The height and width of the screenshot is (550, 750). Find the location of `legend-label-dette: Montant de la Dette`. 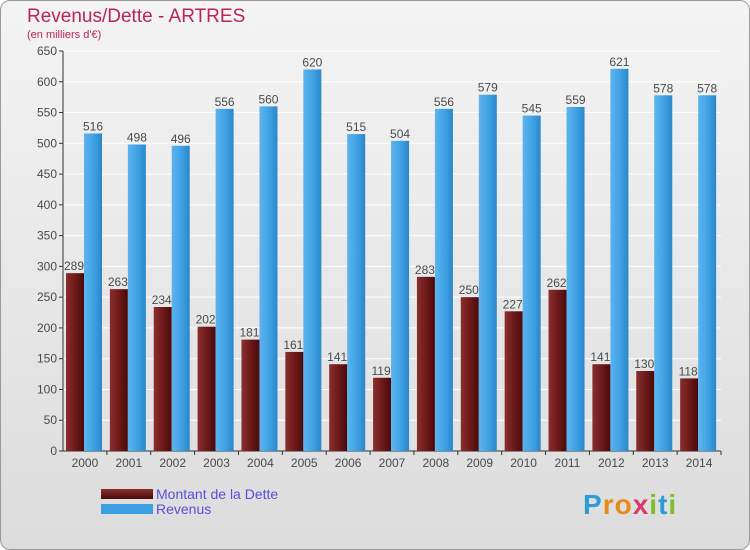

legend-label-dette: Montant de la Dette is located at coordinates (217, 494).